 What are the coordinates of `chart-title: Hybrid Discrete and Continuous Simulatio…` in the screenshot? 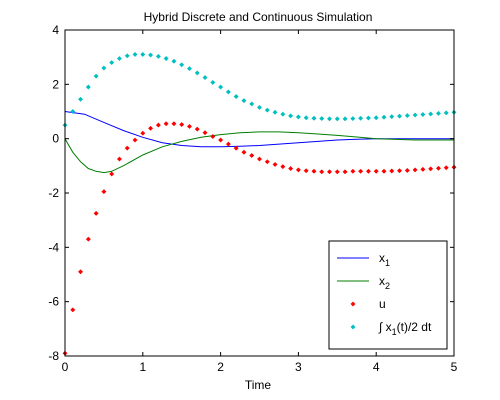 It's located at (258, 17).